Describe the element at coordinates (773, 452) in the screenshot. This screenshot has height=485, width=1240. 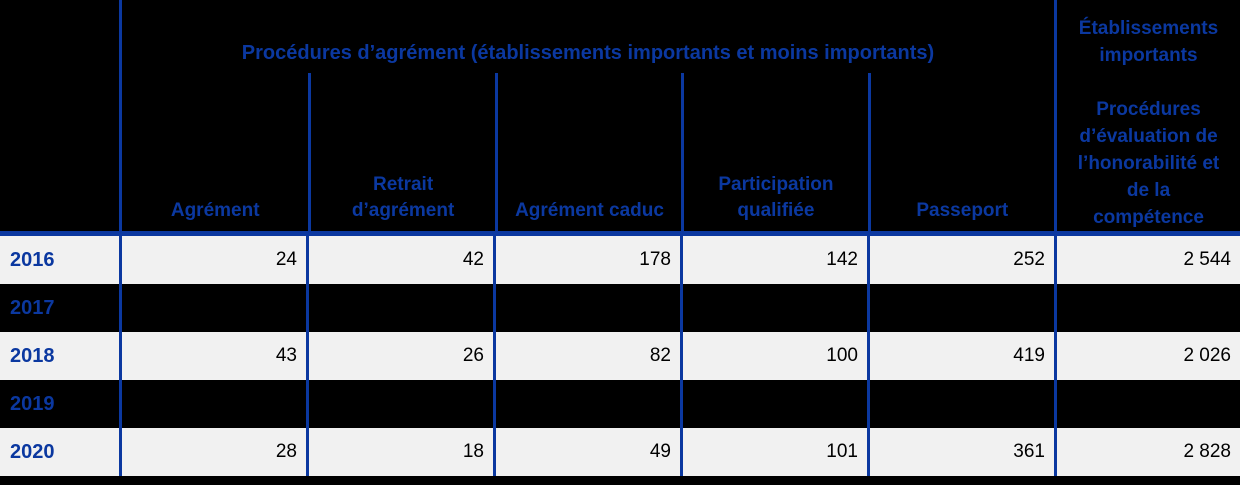
I see `cell-participation-qualifiee: 101` at that location.